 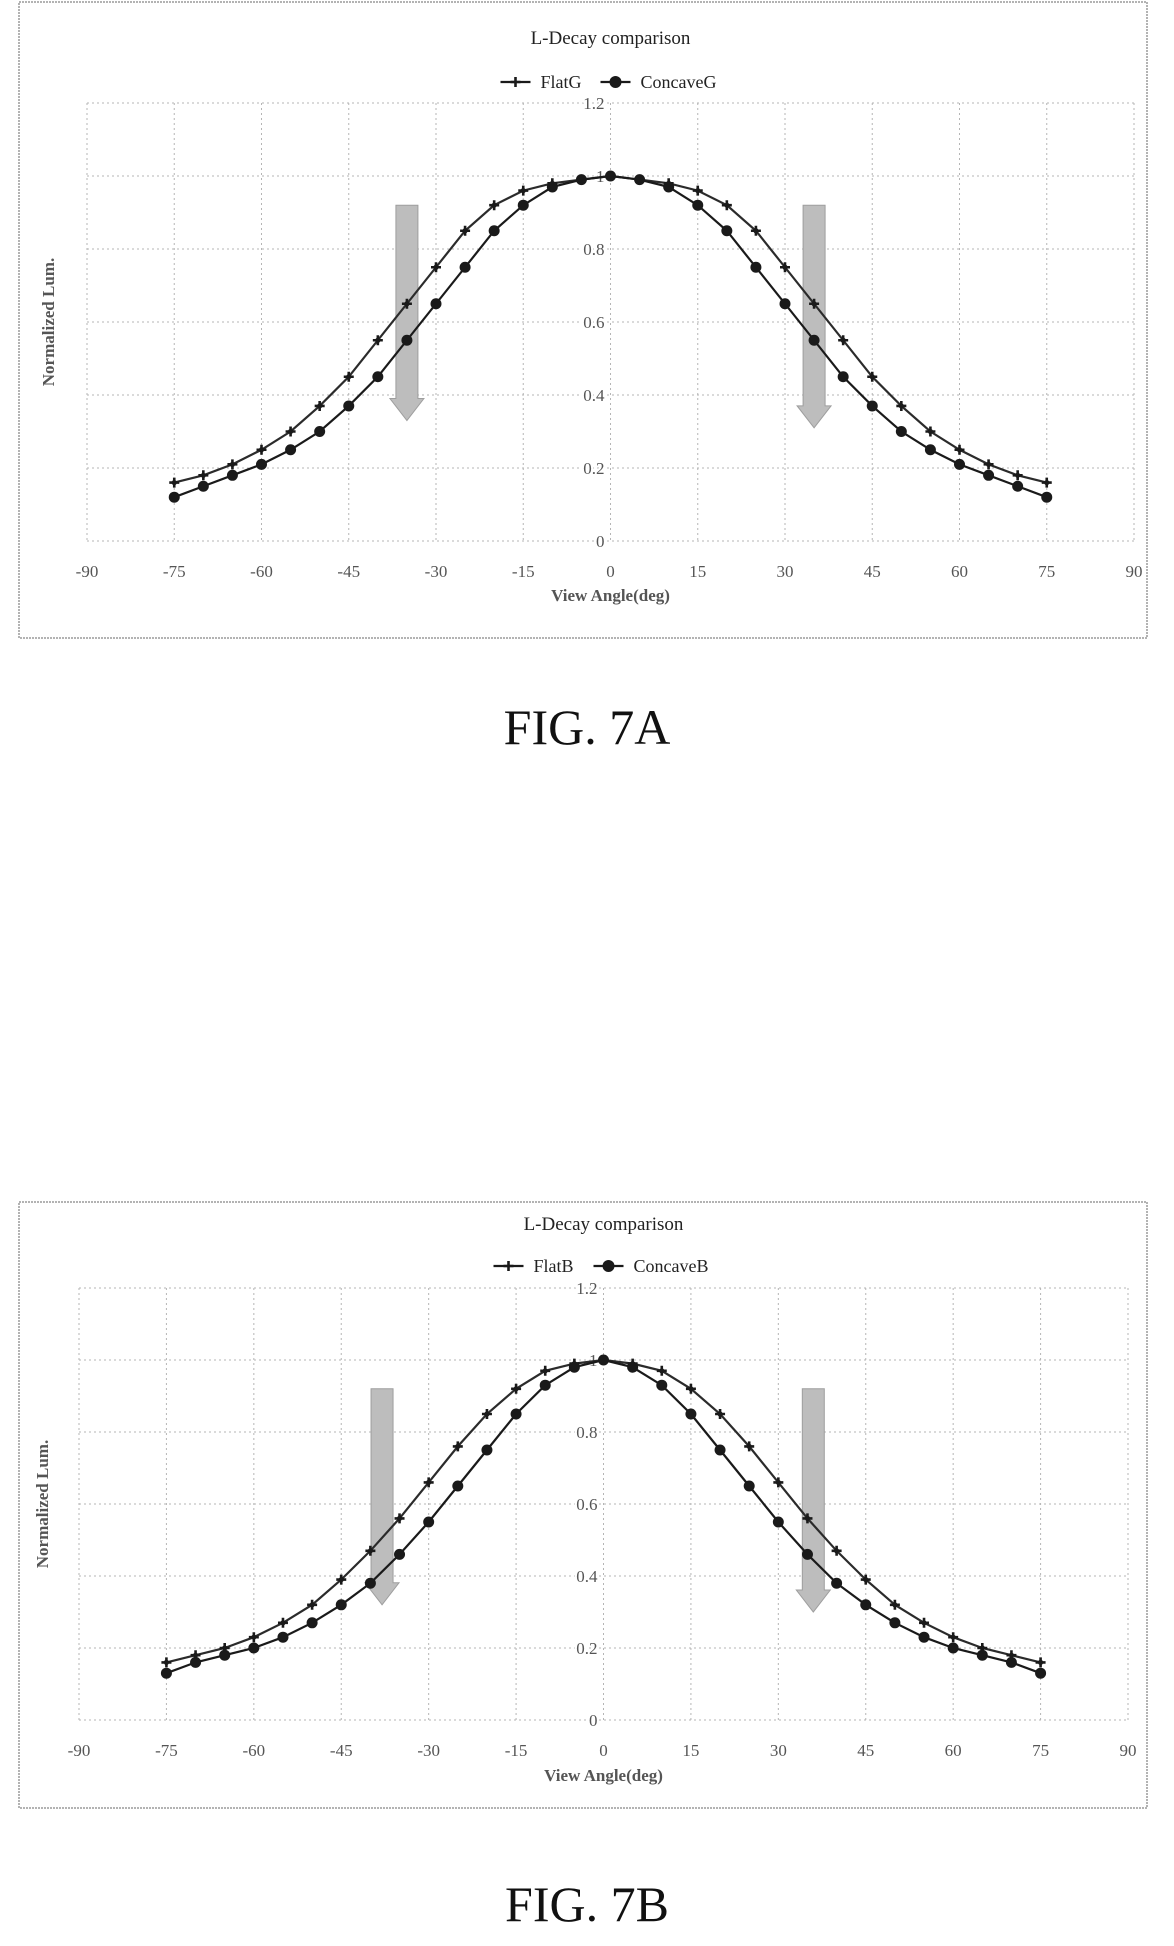 I want to click on x-tick-label: 15, so click(x=690, y=1750).